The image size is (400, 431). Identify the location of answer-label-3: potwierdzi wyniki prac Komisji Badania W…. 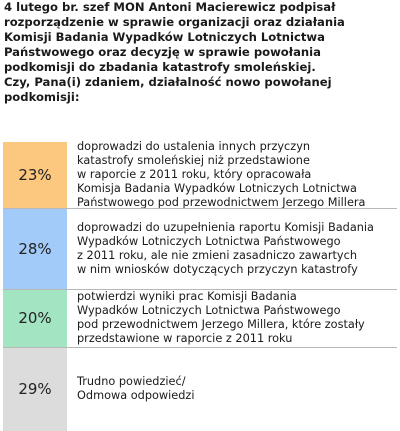
(221, 317).